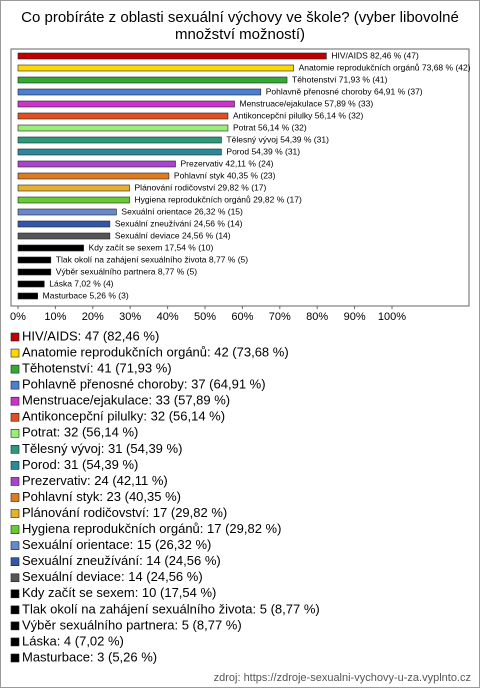  I want to click on legend-label: Sexuální zneužívání: 14 (24,56 %), so click(121, 560).